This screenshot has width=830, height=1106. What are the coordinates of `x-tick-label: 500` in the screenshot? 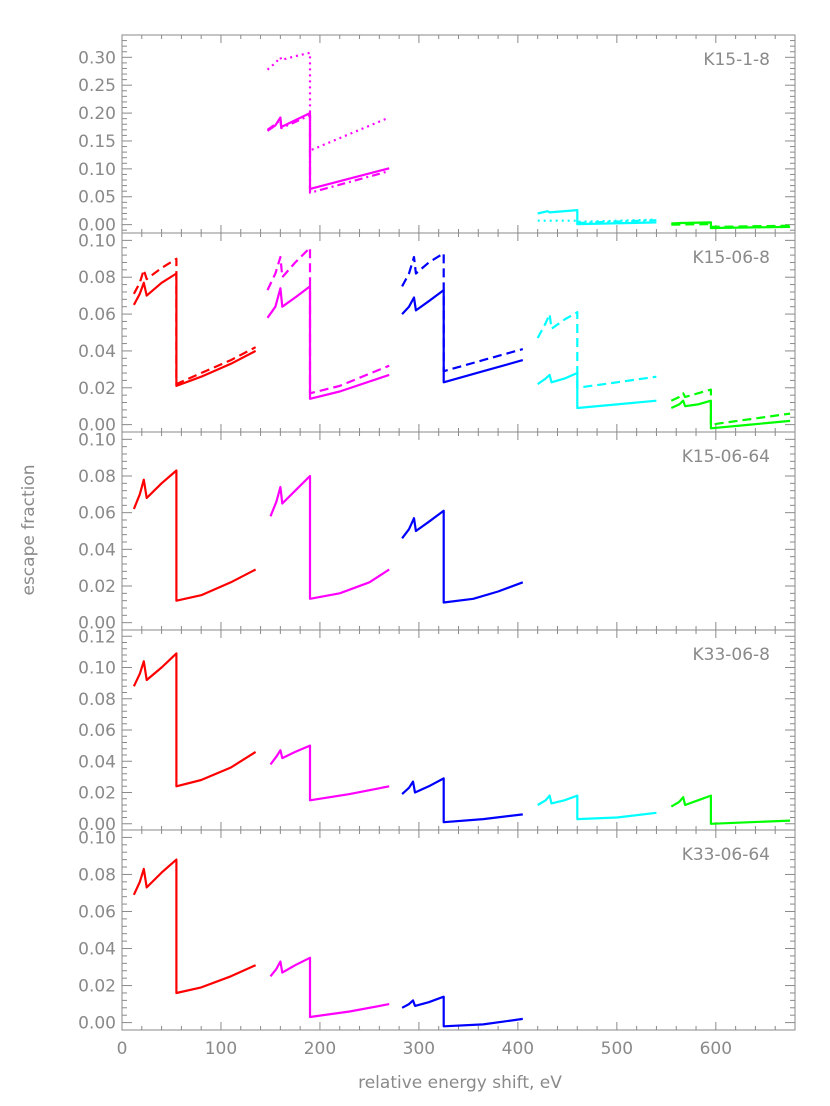 It's located at (617, 1049).